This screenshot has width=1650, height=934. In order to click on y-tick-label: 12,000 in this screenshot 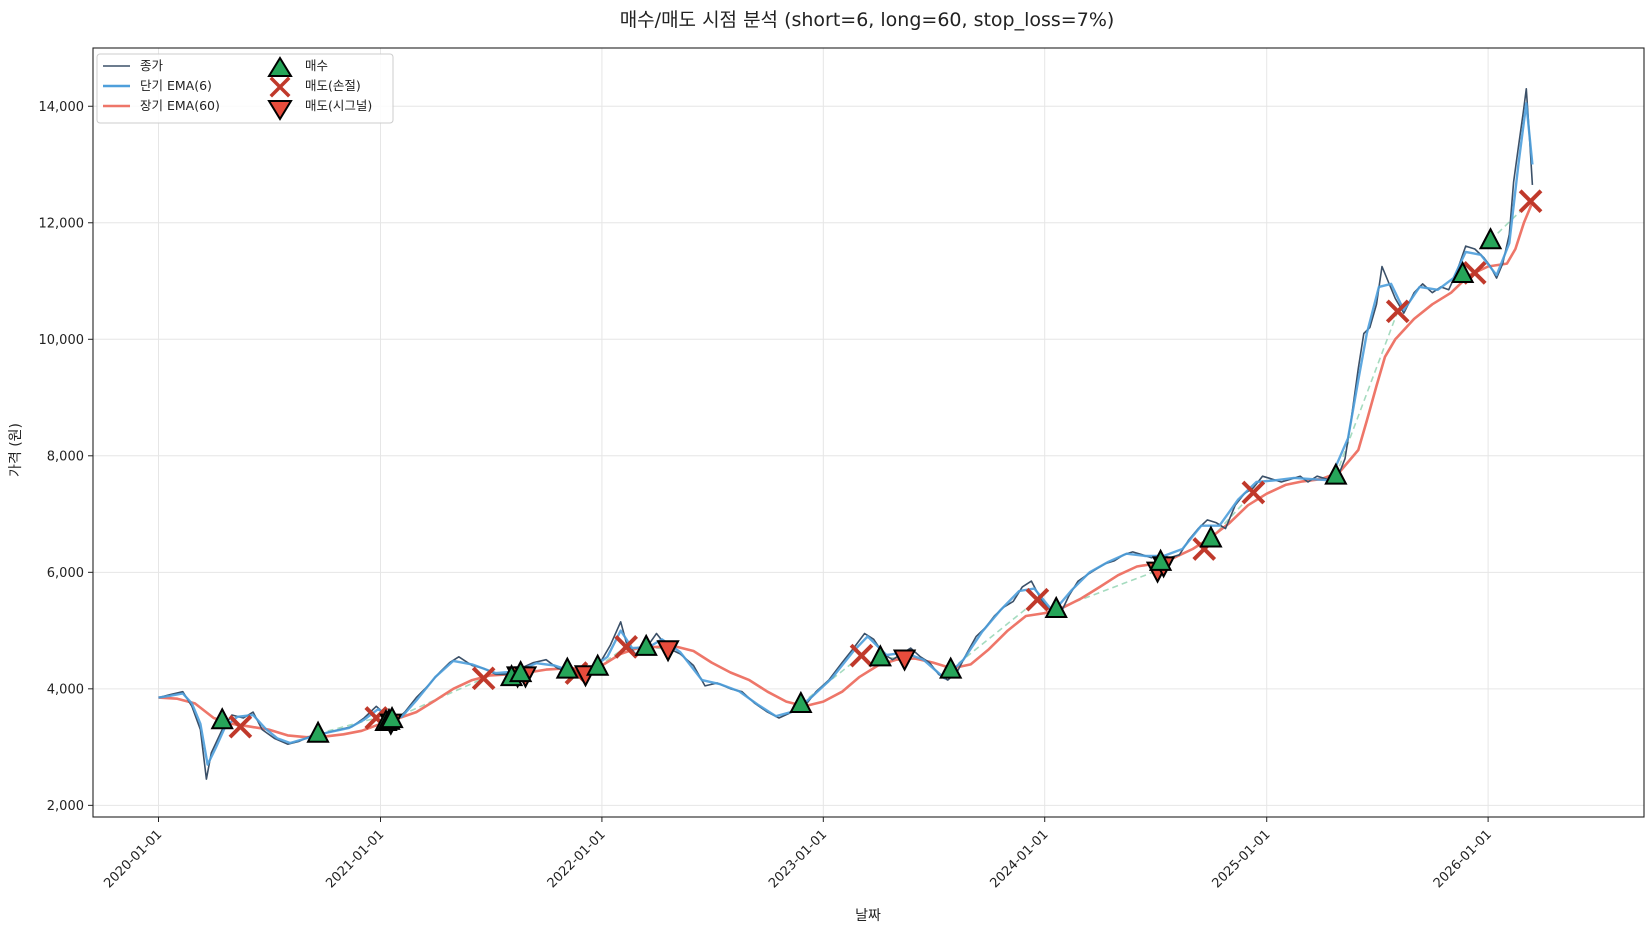, I will do `click(62, 223)`.